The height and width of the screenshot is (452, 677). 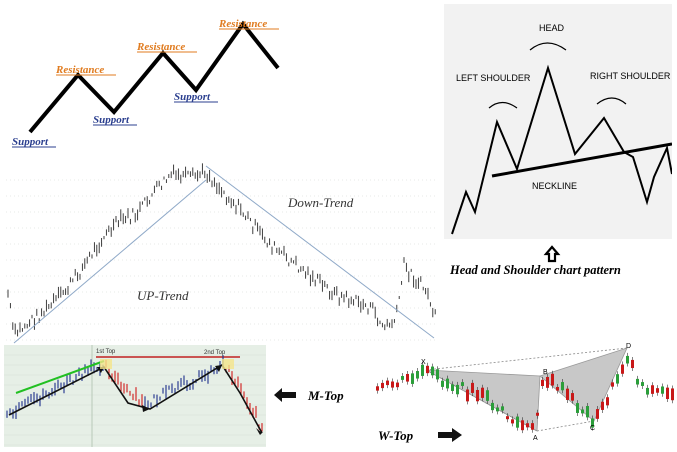 I want to click on up-trendline, so click(x=110, y=261).